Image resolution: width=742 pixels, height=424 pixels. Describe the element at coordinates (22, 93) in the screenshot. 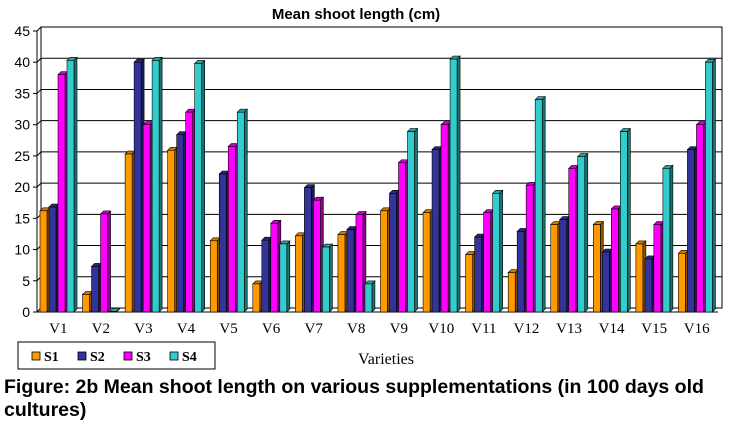

I see `y-tick-label: 35` at that location.